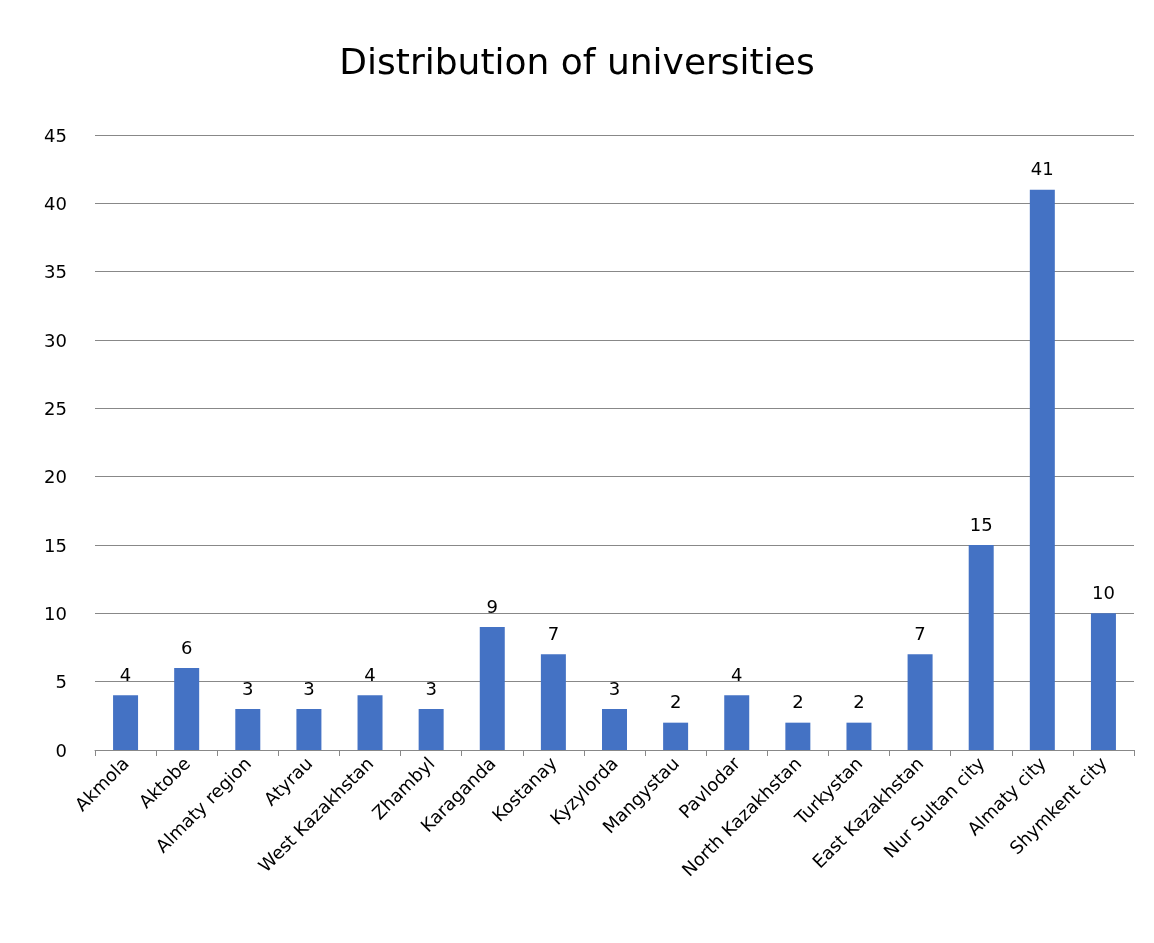 The width and height of the screenshot is (1154, 943). What do you see at coordinates (55, 477) in the screenshot?
I see `y-tick-label: 20` at bounding box center [55, 477].